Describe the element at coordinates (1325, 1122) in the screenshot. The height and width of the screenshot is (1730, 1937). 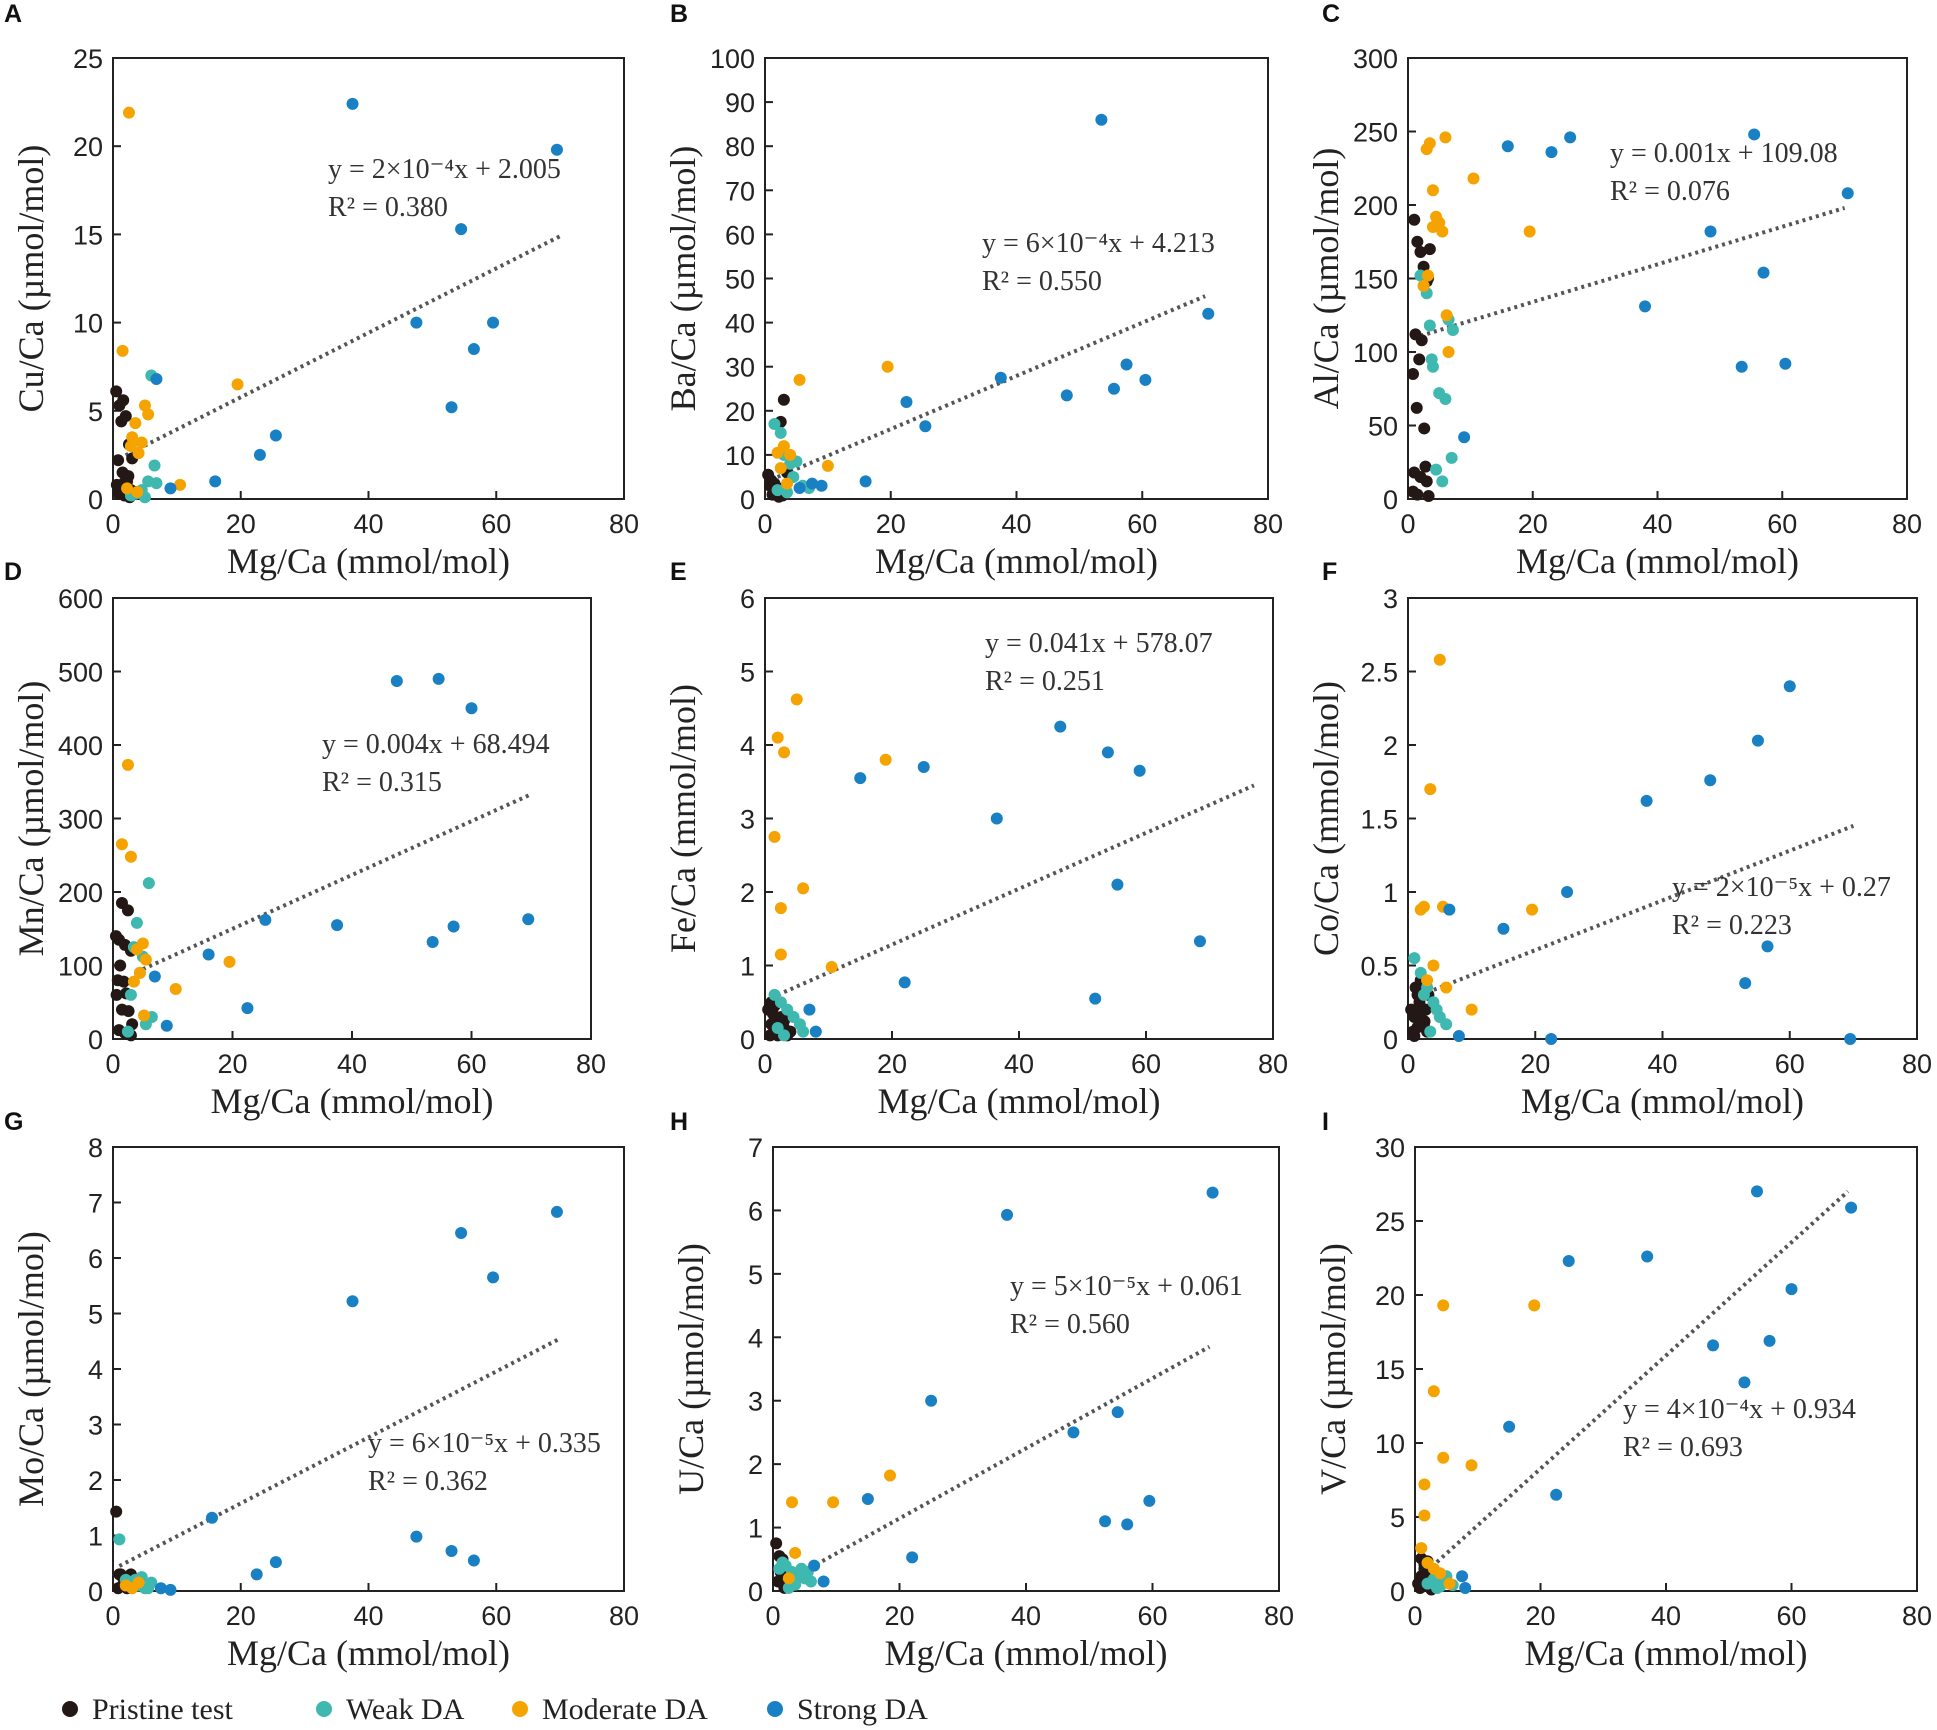
I see `panel-letter: I` at that location.